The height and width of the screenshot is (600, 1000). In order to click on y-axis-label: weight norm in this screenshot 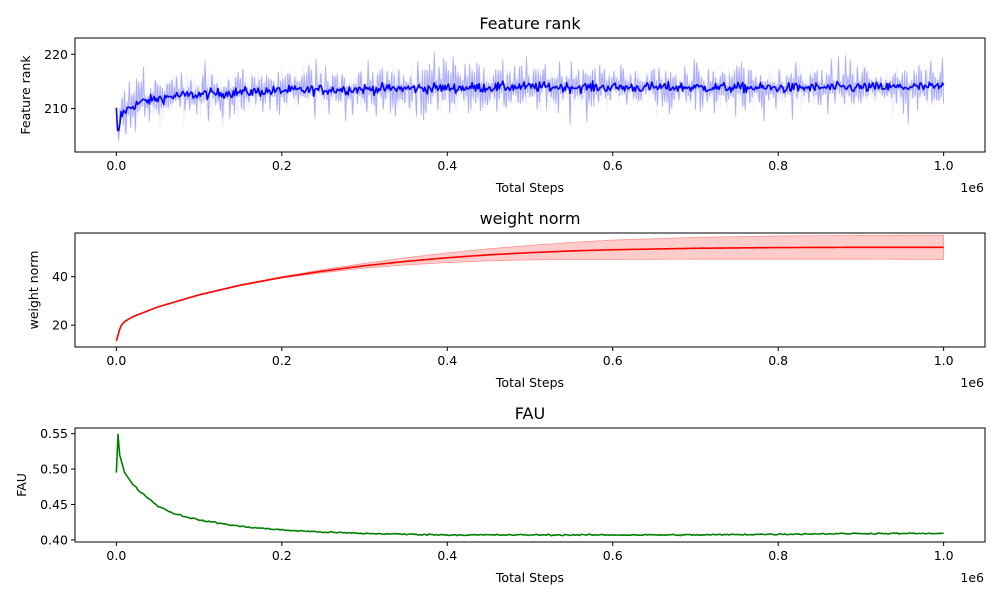, I will do `click(33, 290)`.